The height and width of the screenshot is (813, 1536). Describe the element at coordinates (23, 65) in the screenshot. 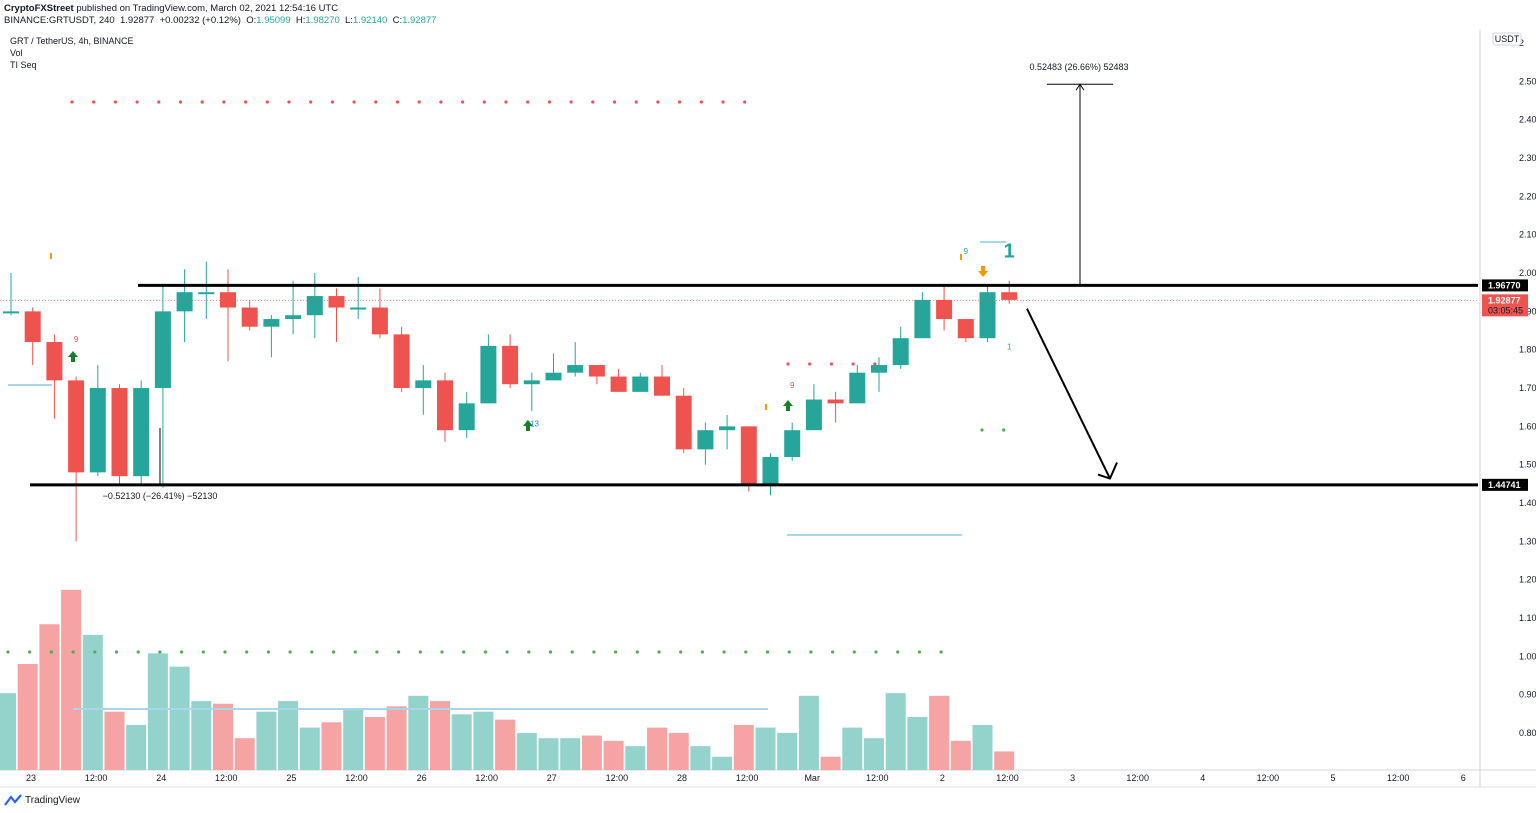

I see `legend-indicator: TI Seq` at that location.